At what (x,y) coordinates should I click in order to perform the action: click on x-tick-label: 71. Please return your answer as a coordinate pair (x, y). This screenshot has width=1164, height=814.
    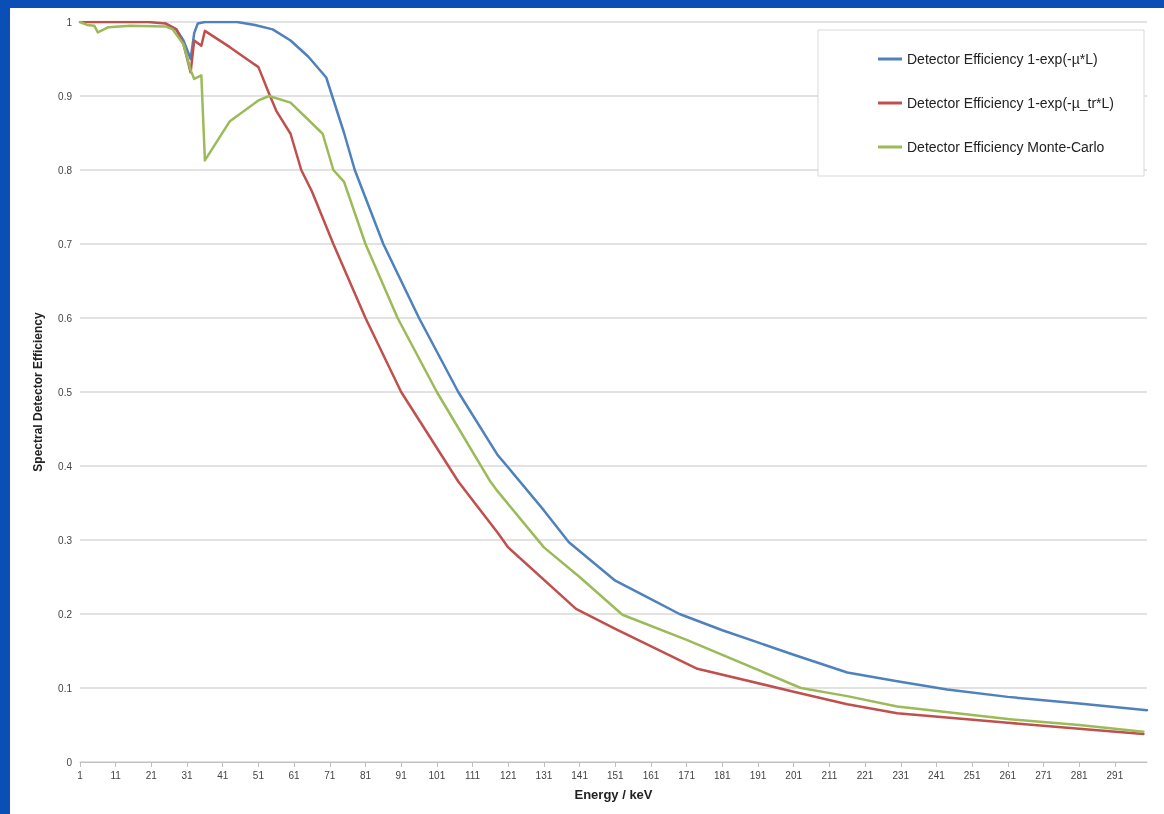
    Looking at the image, I should click on (330, 775).